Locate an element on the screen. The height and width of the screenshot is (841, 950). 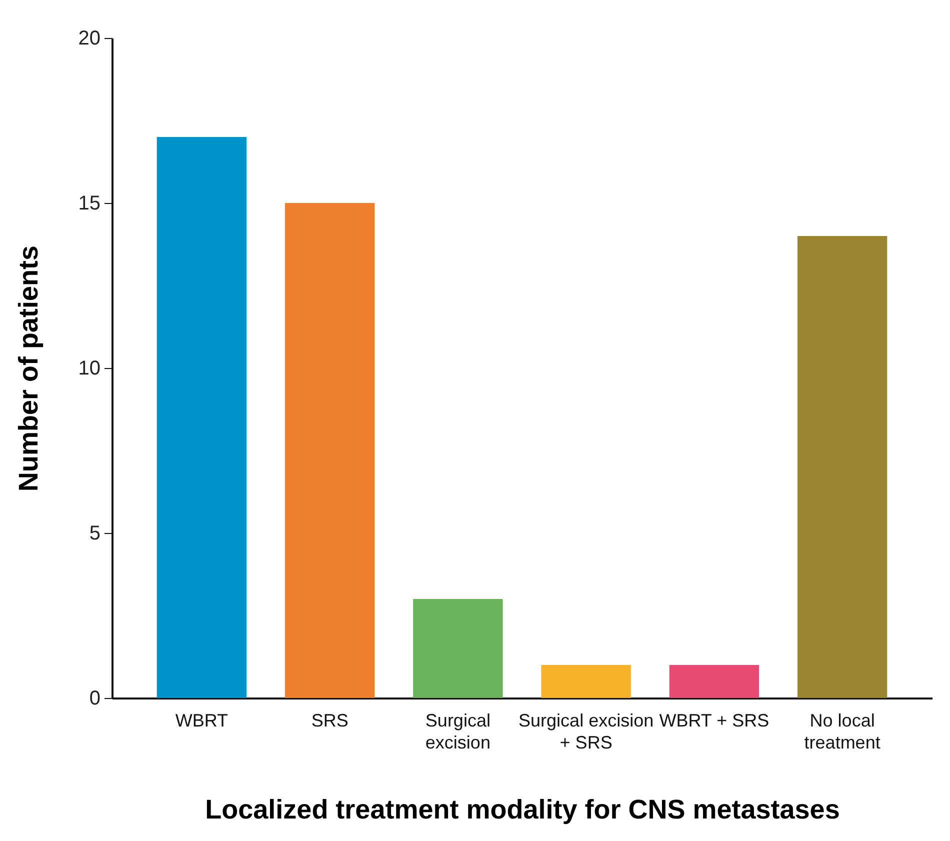
x-axis-title: Localized treatment modality for CNS metastases is located at coordinates (522, 809).